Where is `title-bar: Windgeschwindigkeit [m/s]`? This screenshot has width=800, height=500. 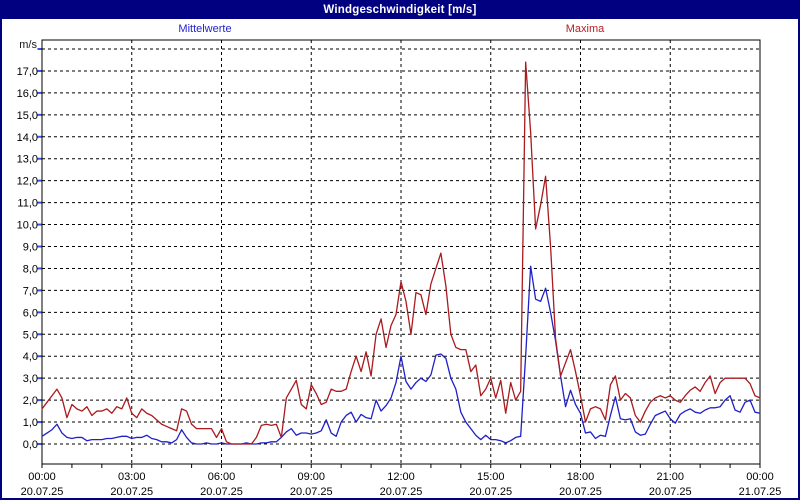
title-bar: Windgeschwindigkeit [m/s] is located at coordinates (400, 10).